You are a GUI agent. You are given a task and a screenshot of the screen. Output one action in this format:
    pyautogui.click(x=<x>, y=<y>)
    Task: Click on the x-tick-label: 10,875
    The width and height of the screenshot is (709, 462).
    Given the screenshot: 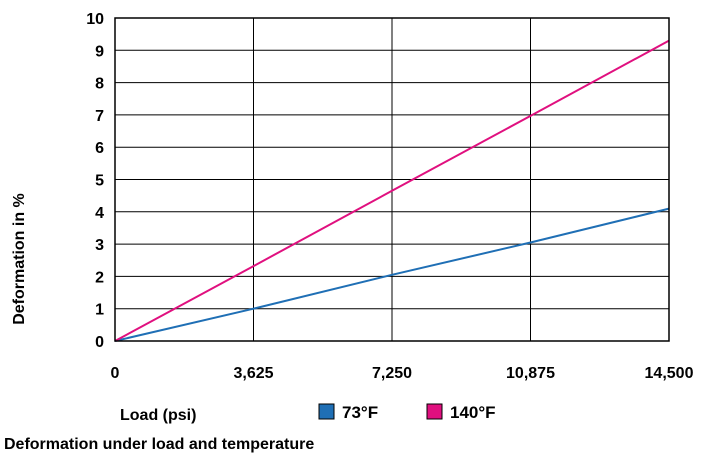 What is the action you would take?
    pyautogui.click(x=530, y=373)
    